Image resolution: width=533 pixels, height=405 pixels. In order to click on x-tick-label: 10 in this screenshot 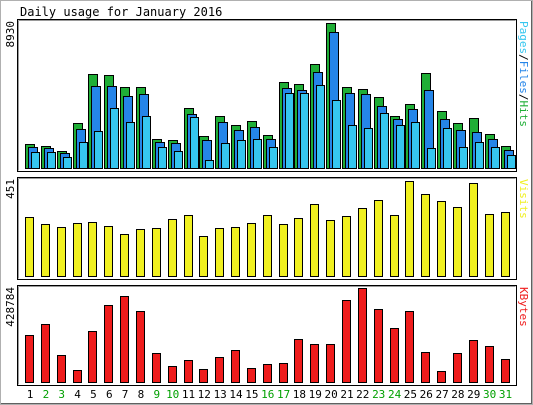, I will do `click(172, 394)`.